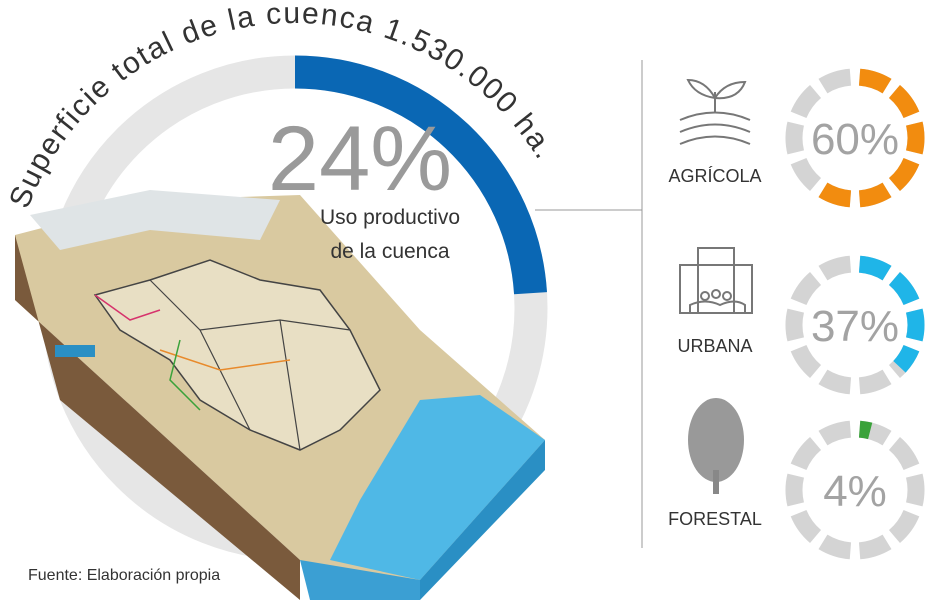  I want to click on main-caption: de la cuenca, so click(389, 251).